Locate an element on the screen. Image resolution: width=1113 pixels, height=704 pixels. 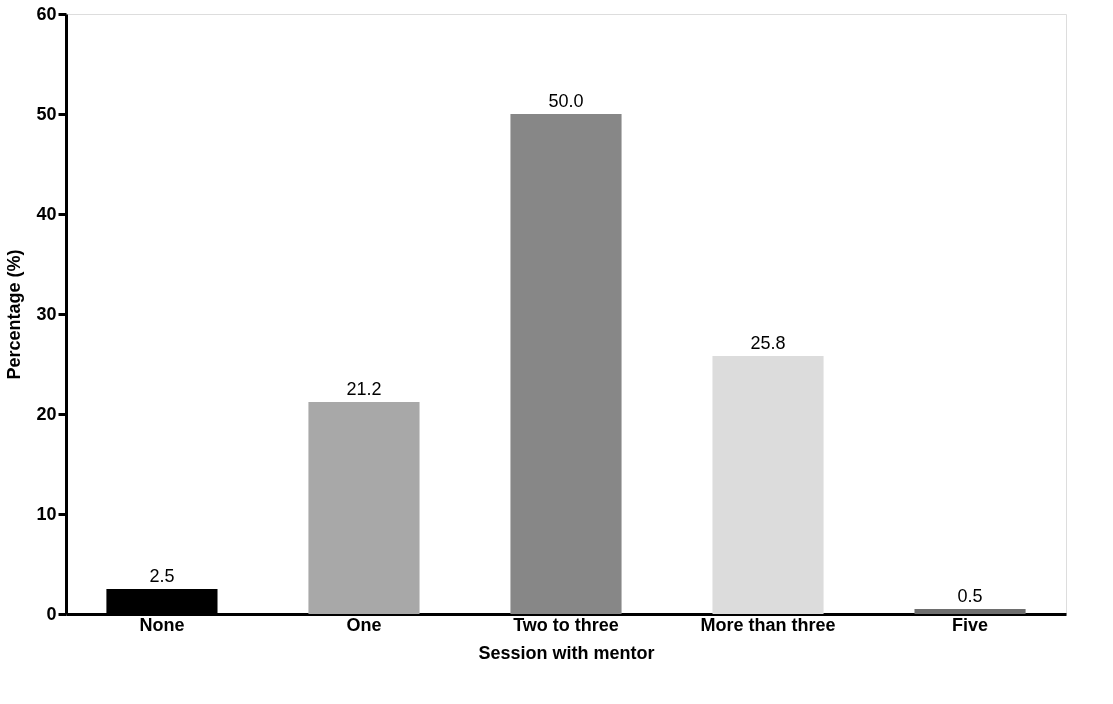
data-label: 21.2 is located at coordinates (364, 389).